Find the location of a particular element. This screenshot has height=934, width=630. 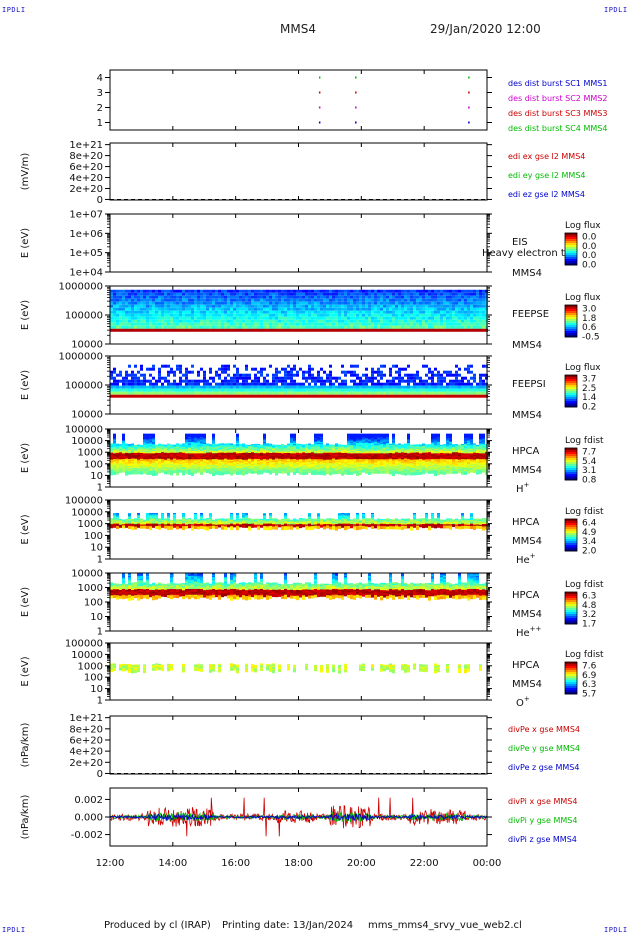

colorbar-tick-label: 0.0 is located at coordinates (589, 266).